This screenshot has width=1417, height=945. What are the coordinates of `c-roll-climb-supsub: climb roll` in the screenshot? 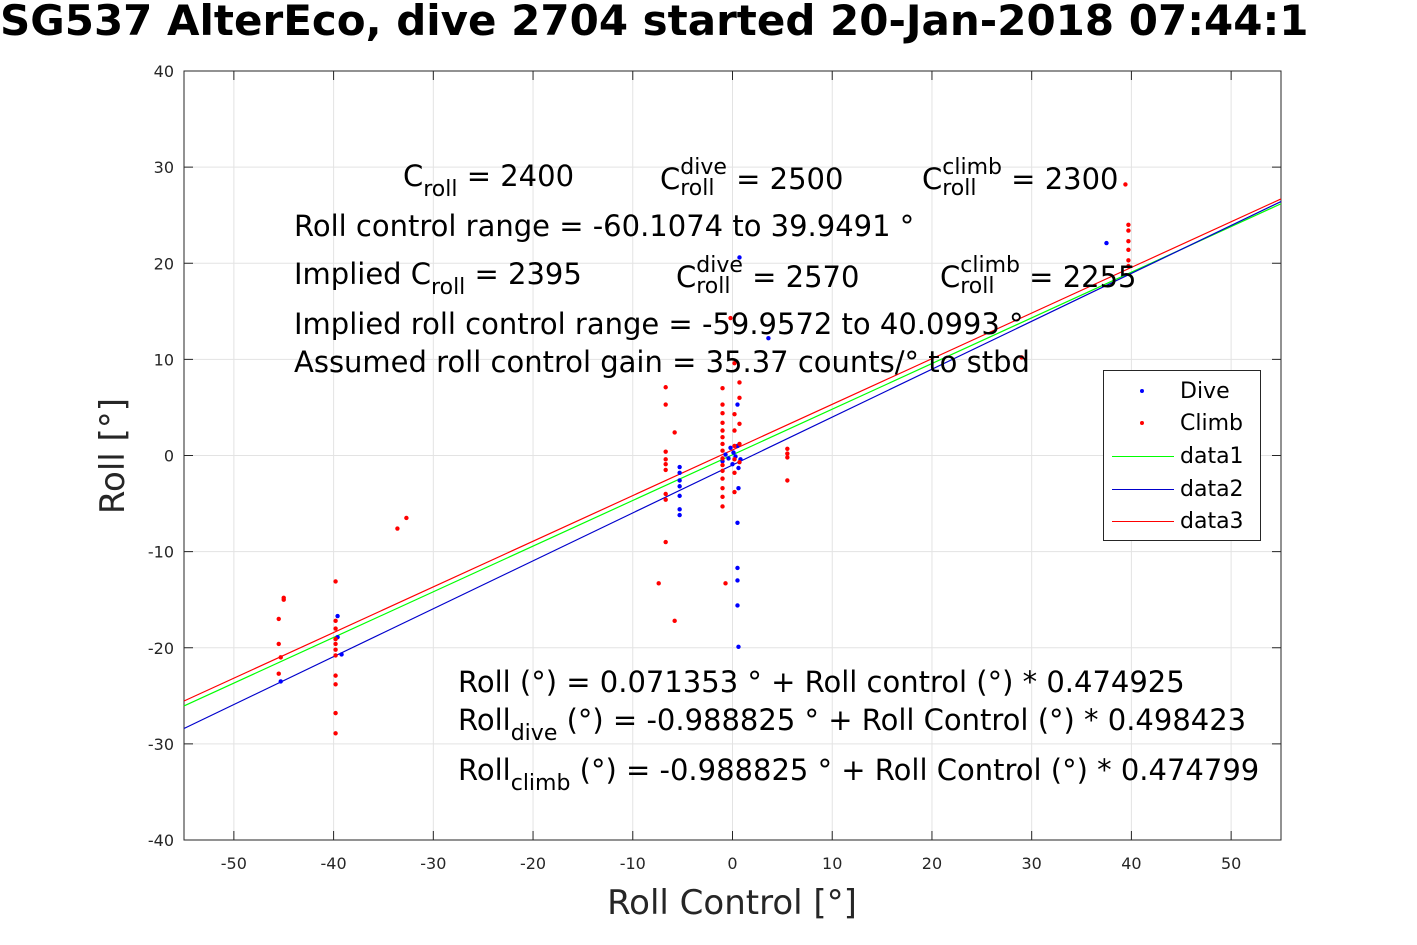 It's located at (972, 177).